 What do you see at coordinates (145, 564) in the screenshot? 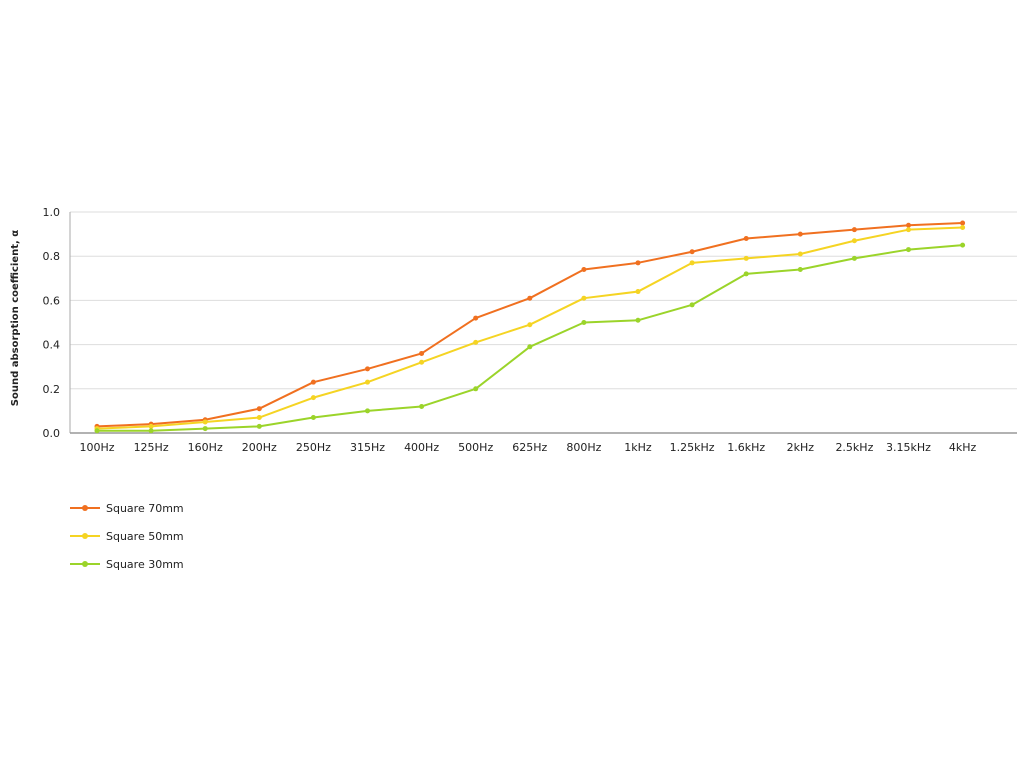
I see `legend-label: Square 30mm` at bounding box center [145, 564].